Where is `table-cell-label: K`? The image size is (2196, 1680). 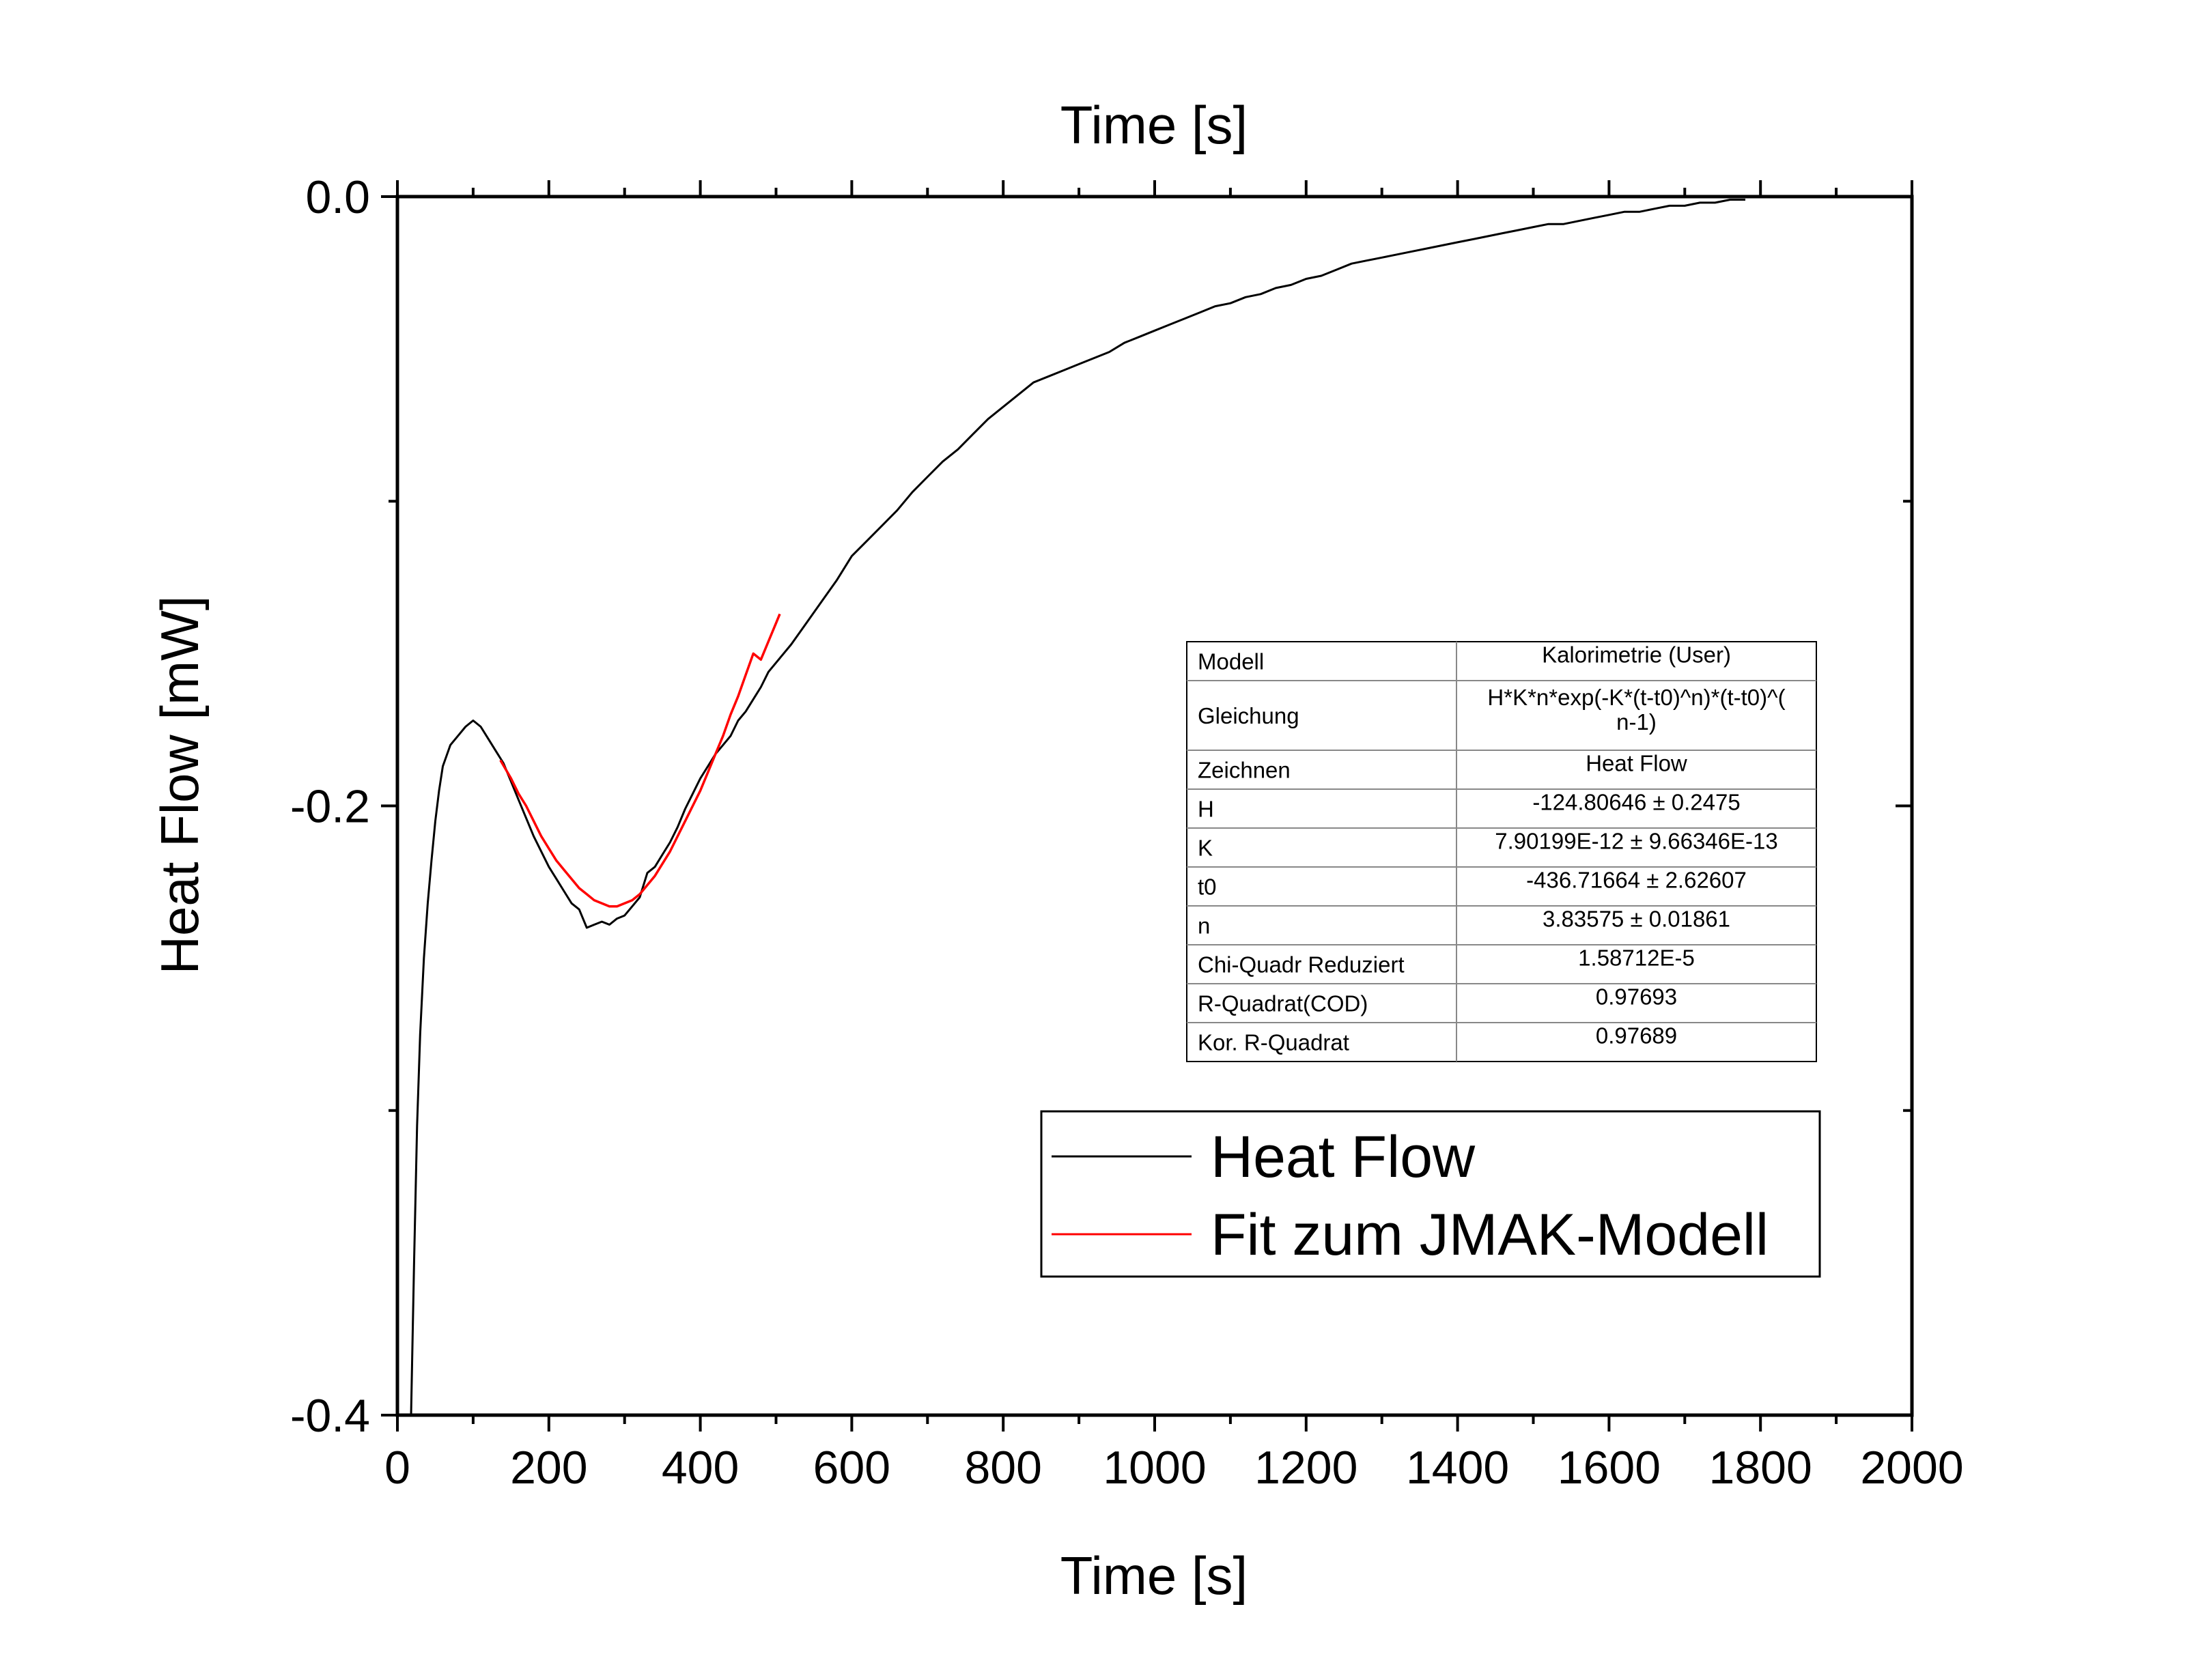
table-cell-label: K is located at coordinates (1206, 848).